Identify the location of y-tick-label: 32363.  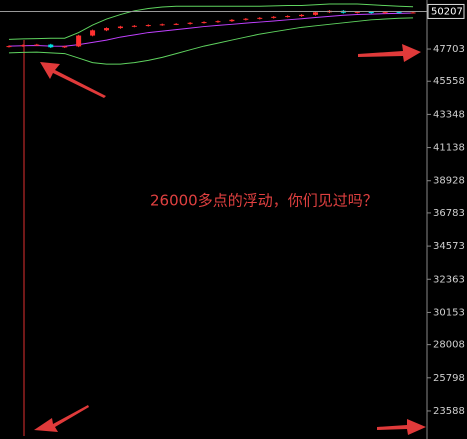
(449, 279).